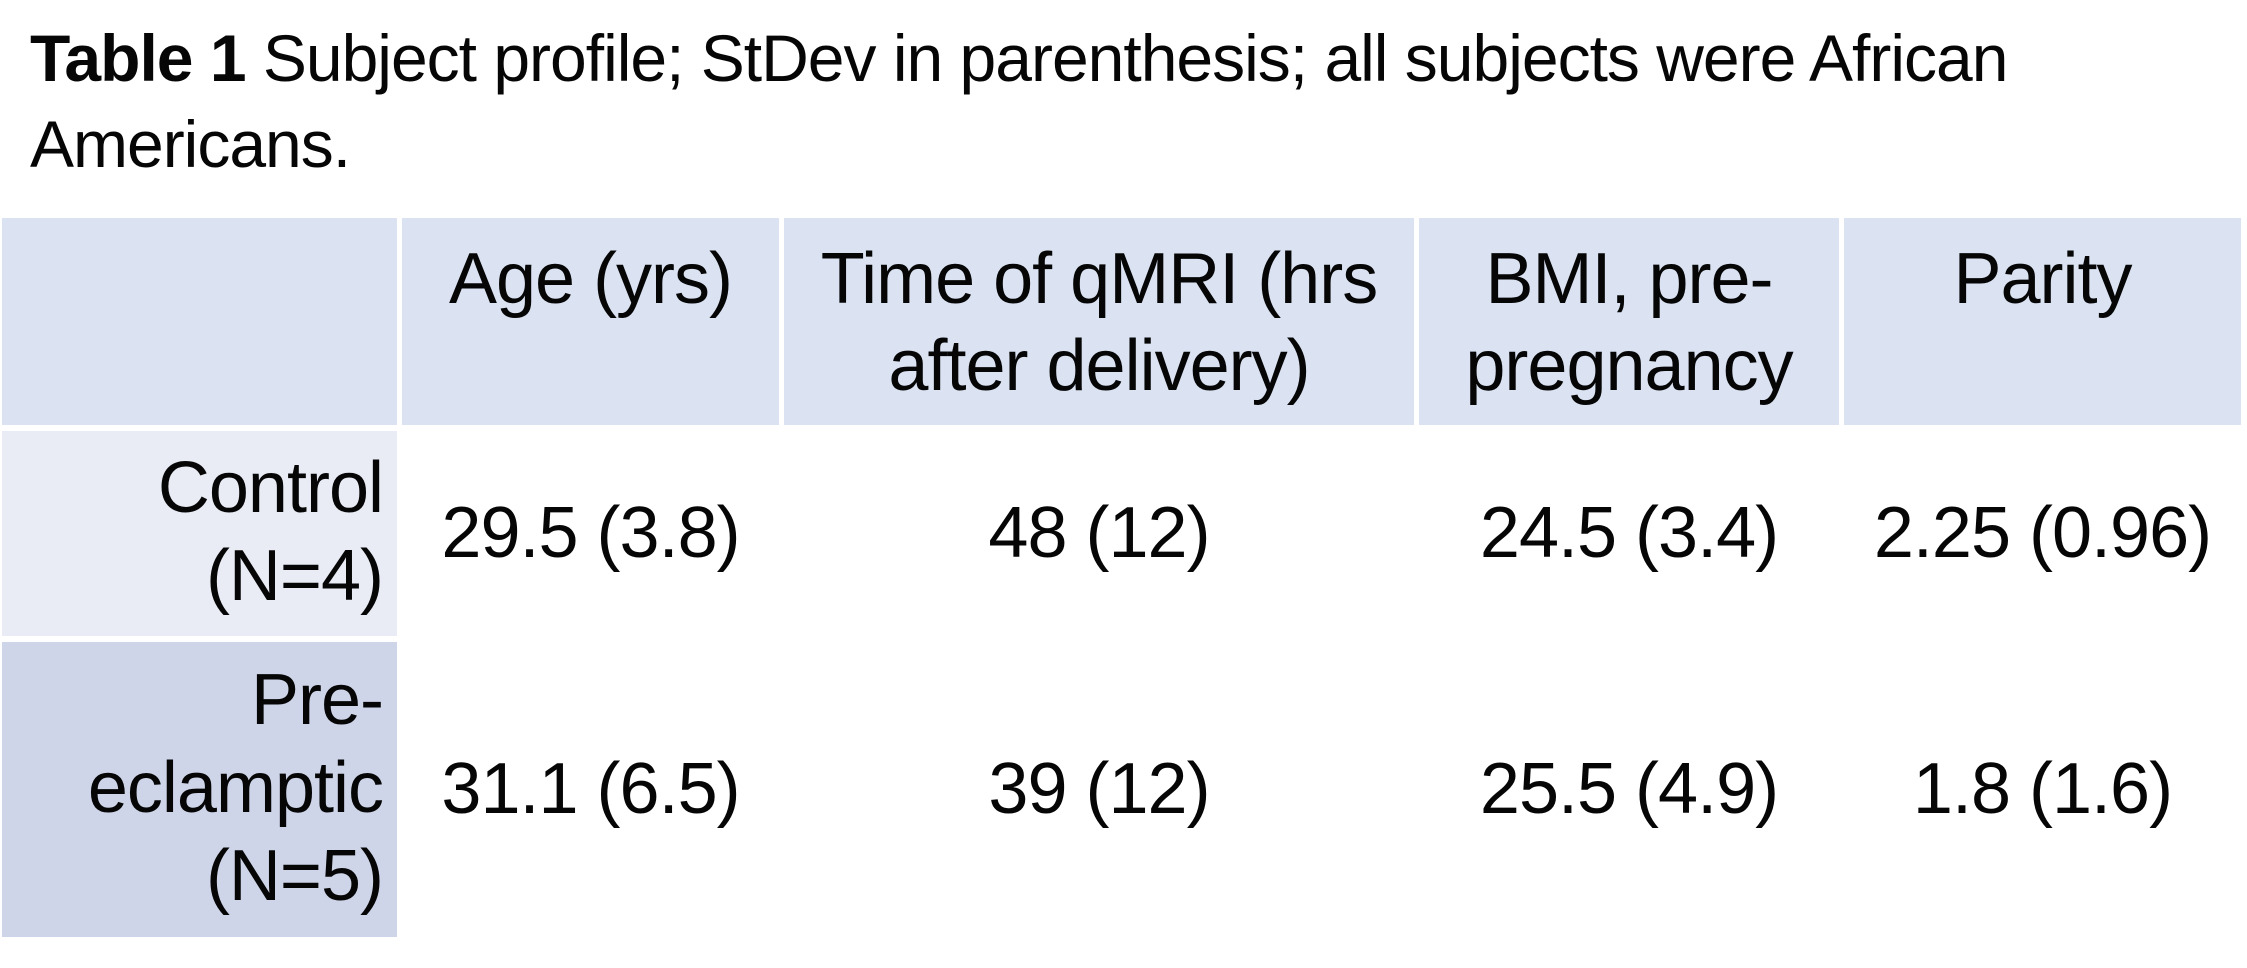 The width and height of the screenshot is (2247, 968). What do you see at coordinates (1099, 321) in the screenshot?
I see `header-cell-time-of-qmri: Time of qMRI (hrs after delivery)` at bounding box center [1099, 321].